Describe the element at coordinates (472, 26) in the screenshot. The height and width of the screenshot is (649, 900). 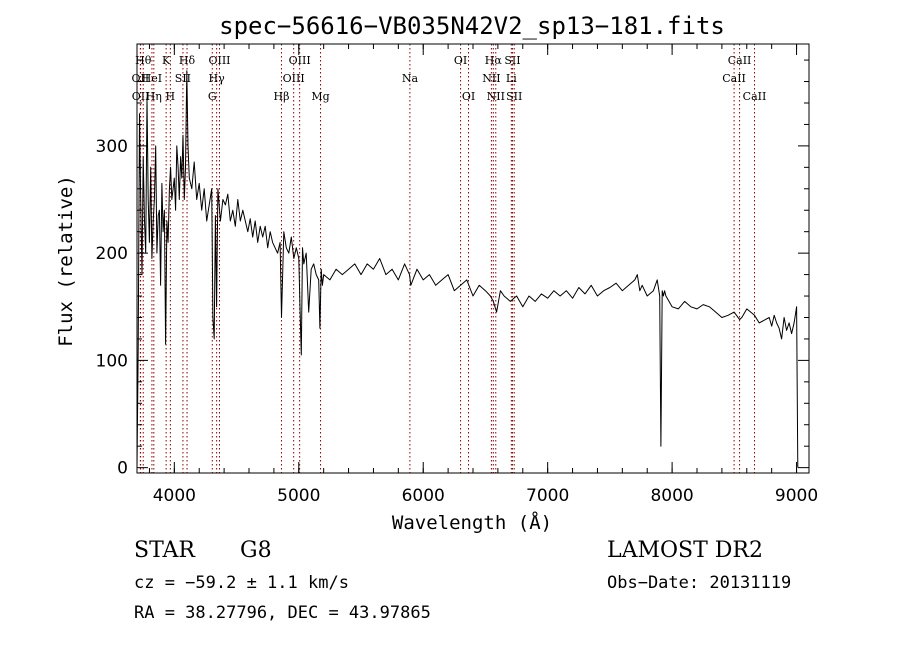
I see `chart-title: spec−56616−VB035N42V2_sp13−181.fits` at that location.